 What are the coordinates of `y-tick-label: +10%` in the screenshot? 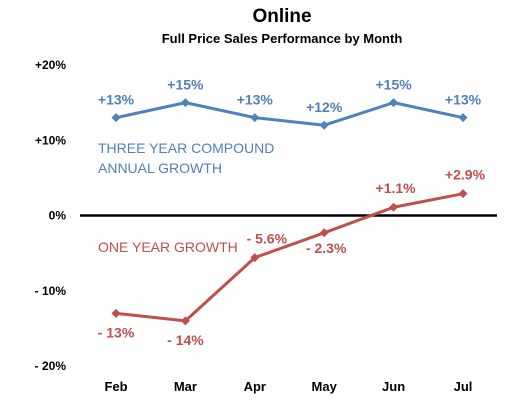 It's located at (50, 140).